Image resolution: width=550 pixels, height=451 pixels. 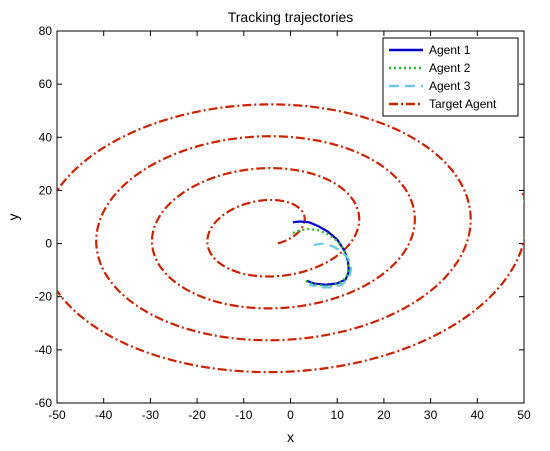 I want to click on x-tick-label: -10, so click(x=244, y=415).